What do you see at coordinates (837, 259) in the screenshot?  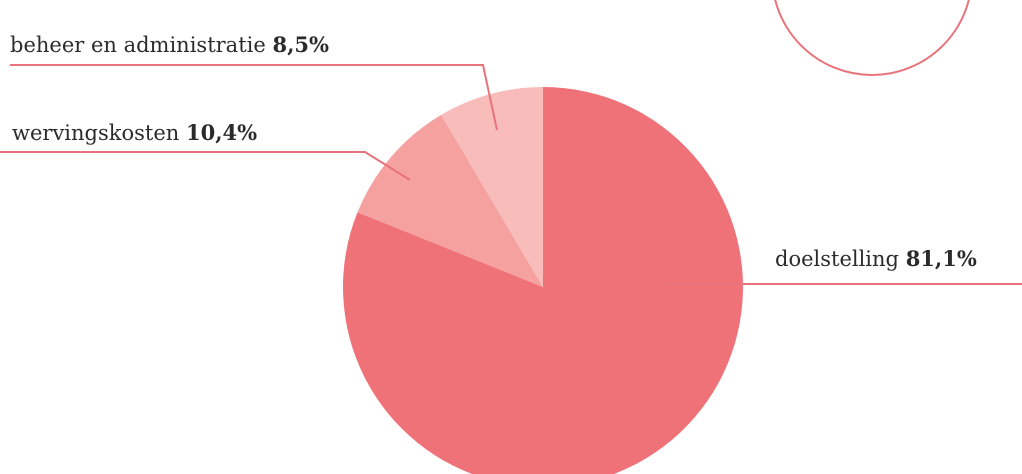 I see `label-name: doelstelling` at bounding box center [837, 259].